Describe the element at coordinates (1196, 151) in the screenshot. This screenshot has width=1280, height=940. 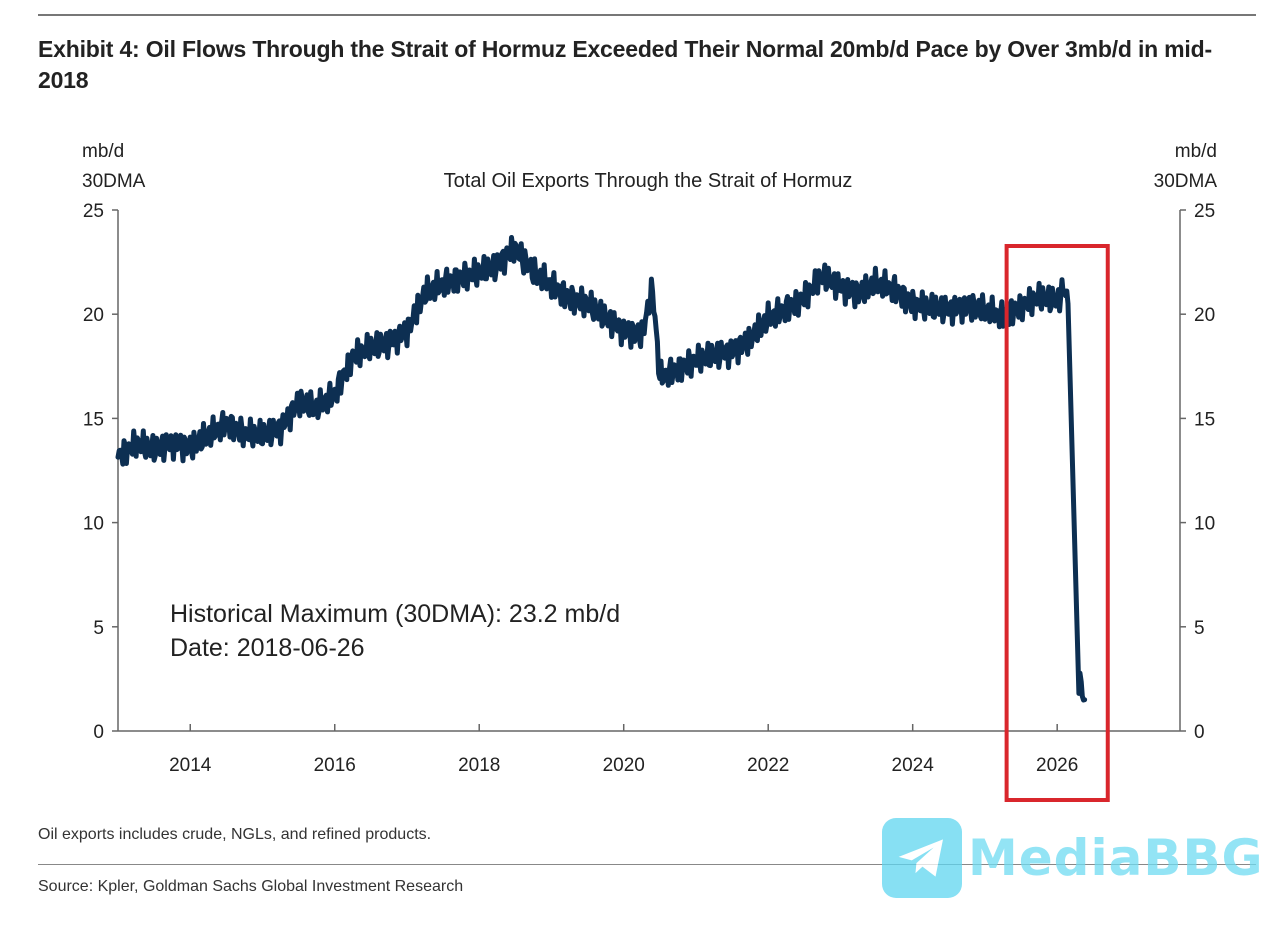
I see `right-axis-unit-1: mb/d` at that location.